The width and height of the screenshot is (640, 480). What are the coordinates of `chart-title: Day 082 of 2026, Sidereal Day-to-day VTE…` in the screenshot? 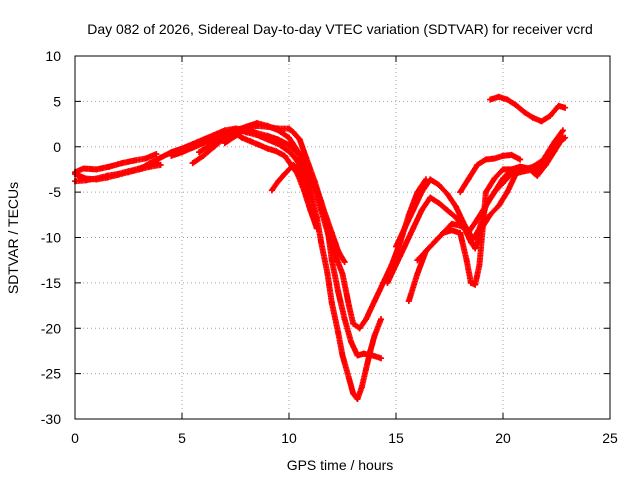 It's located at (340, 29).